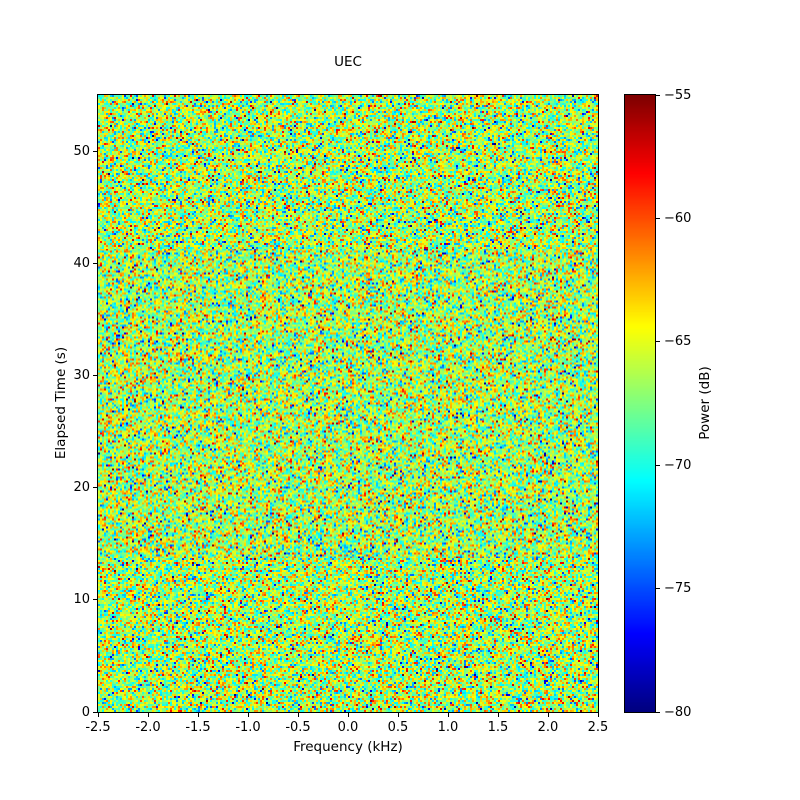  What do you see at coordinates (81, 263) in the screenshot?
I see `y-tick-label: 40` at bounding box center [81, 263].